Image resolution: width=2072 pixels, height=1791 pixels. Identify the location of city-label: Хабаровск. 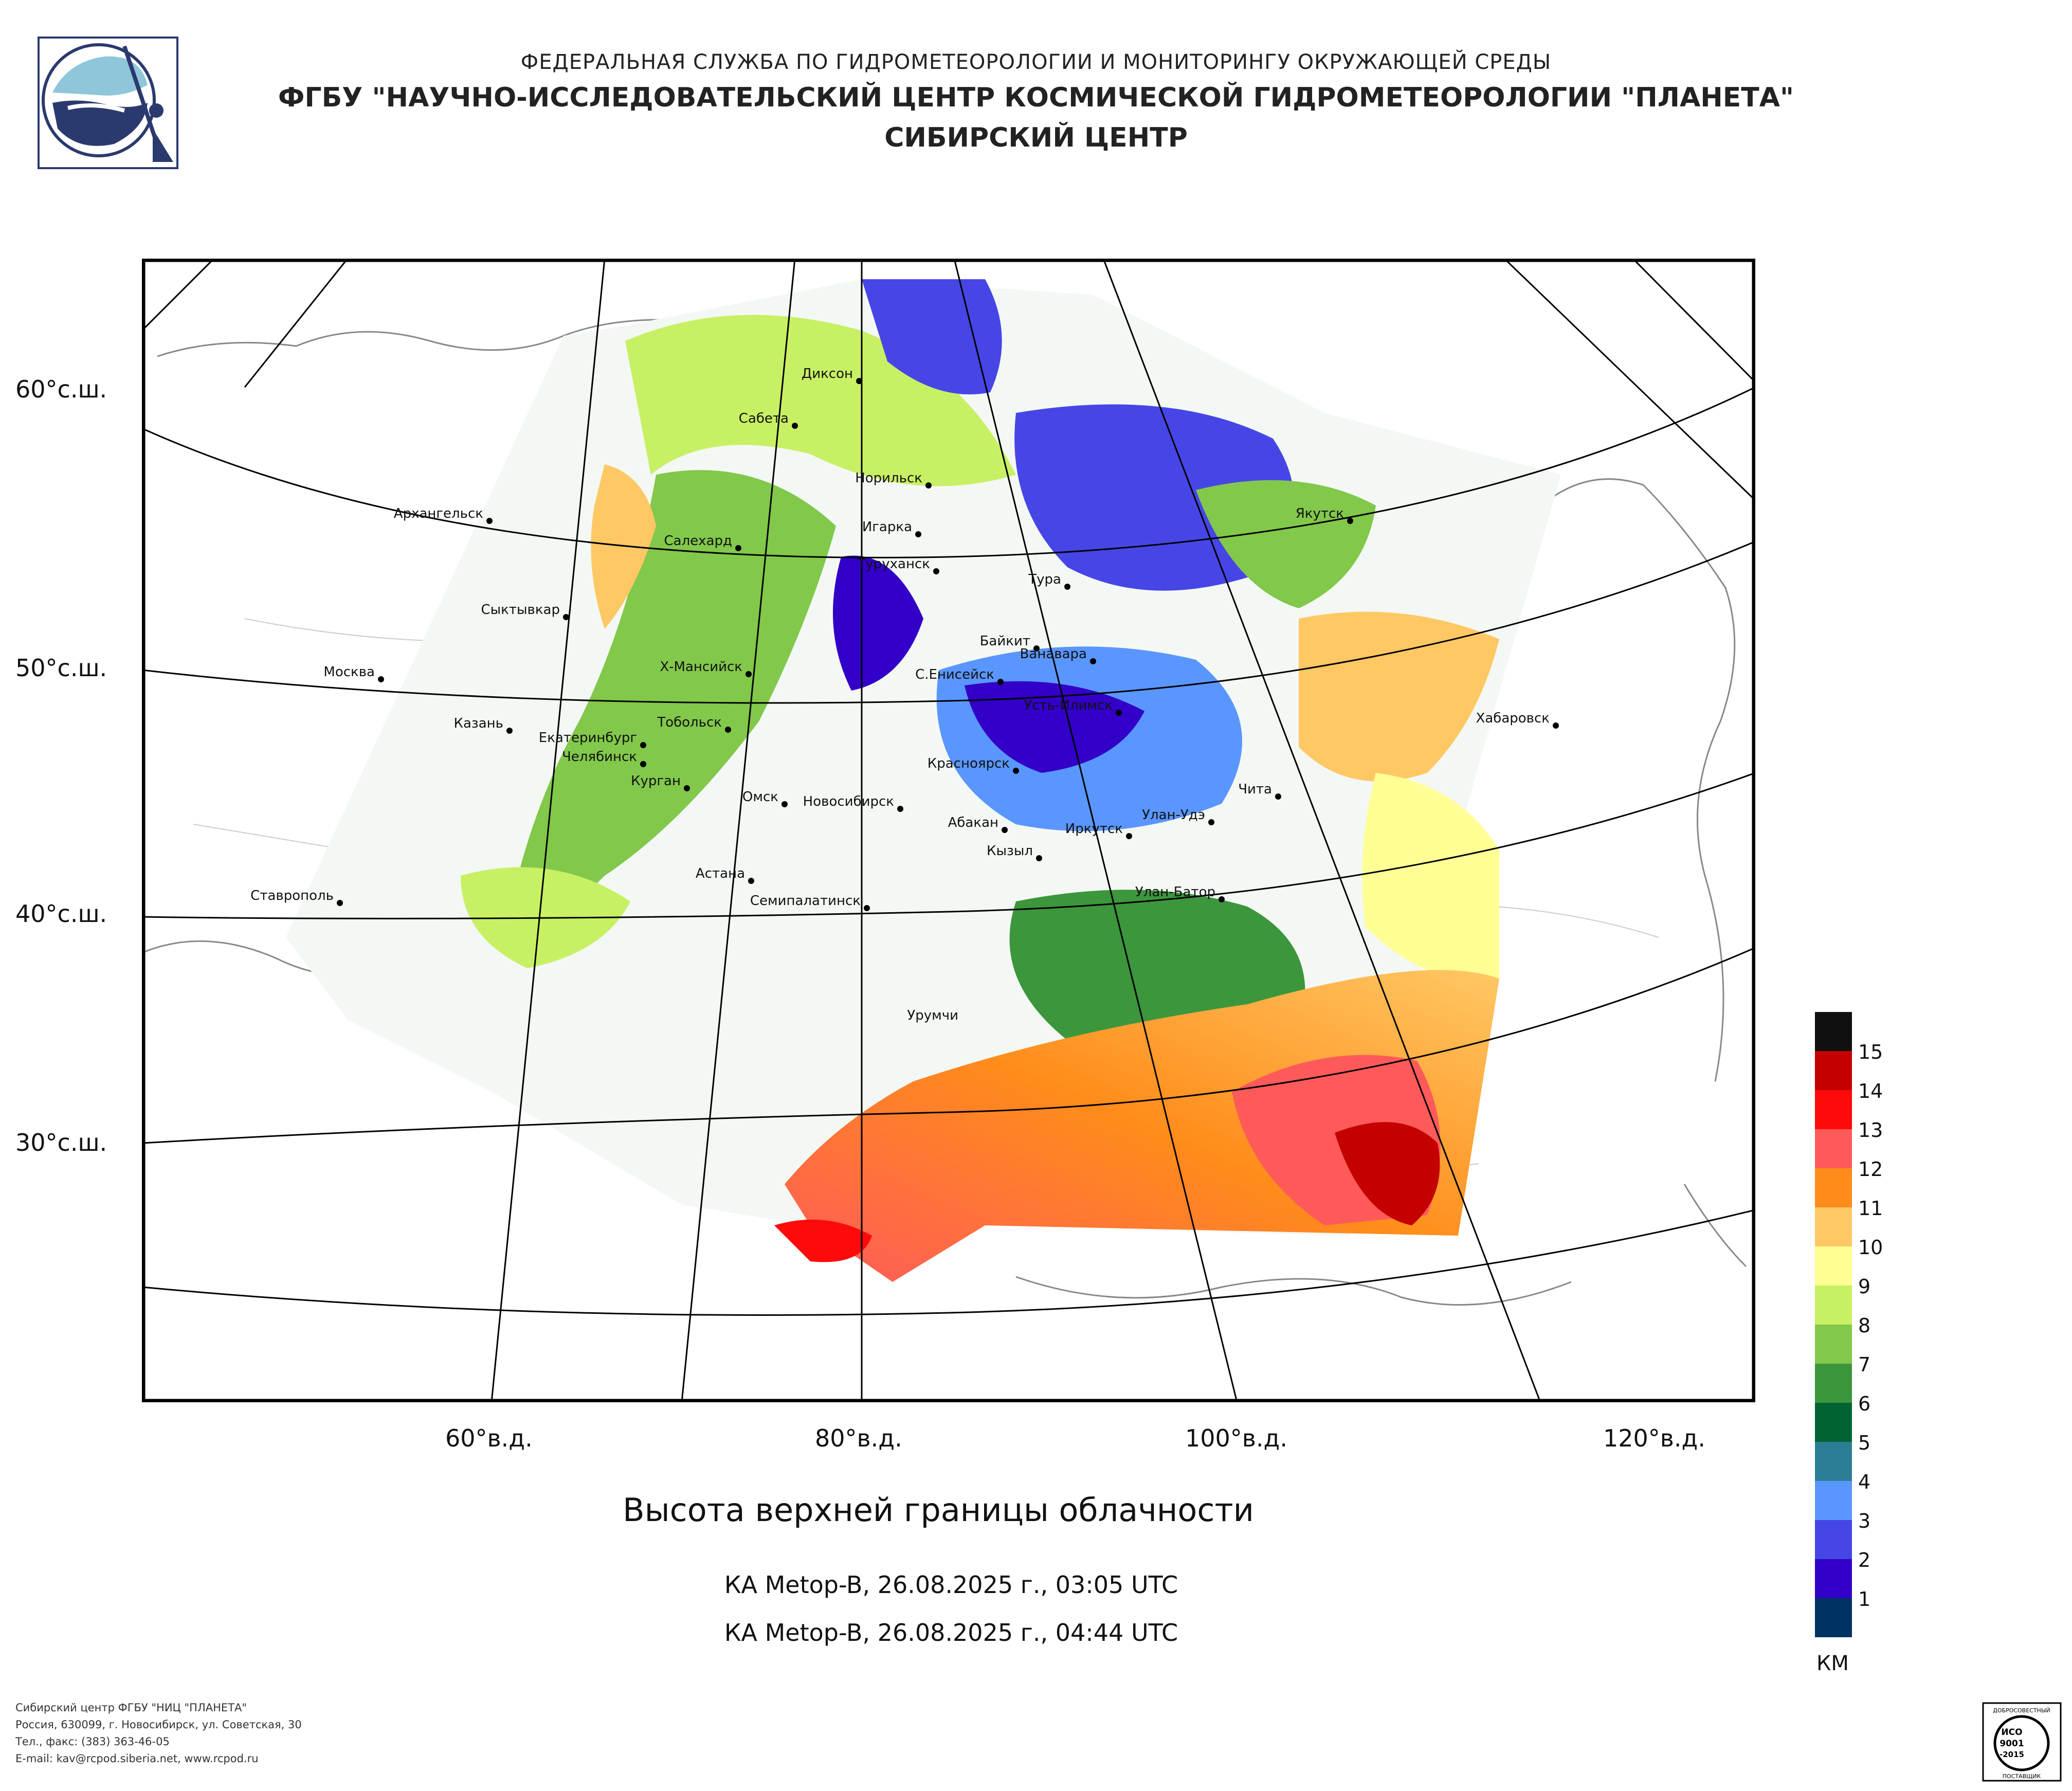
(1513, 718).